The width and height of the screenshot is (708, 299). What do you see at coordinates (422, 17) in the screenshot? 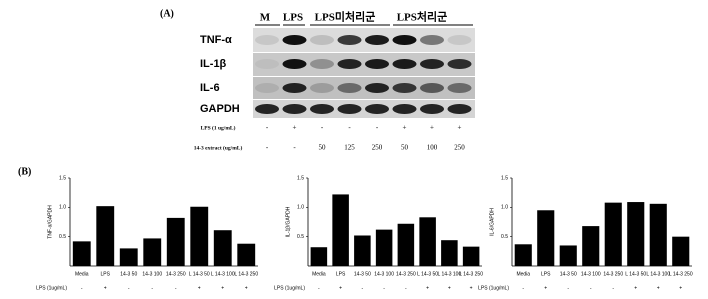
I see `lane-header: LPS처리군` at bounding box center [422, 17].